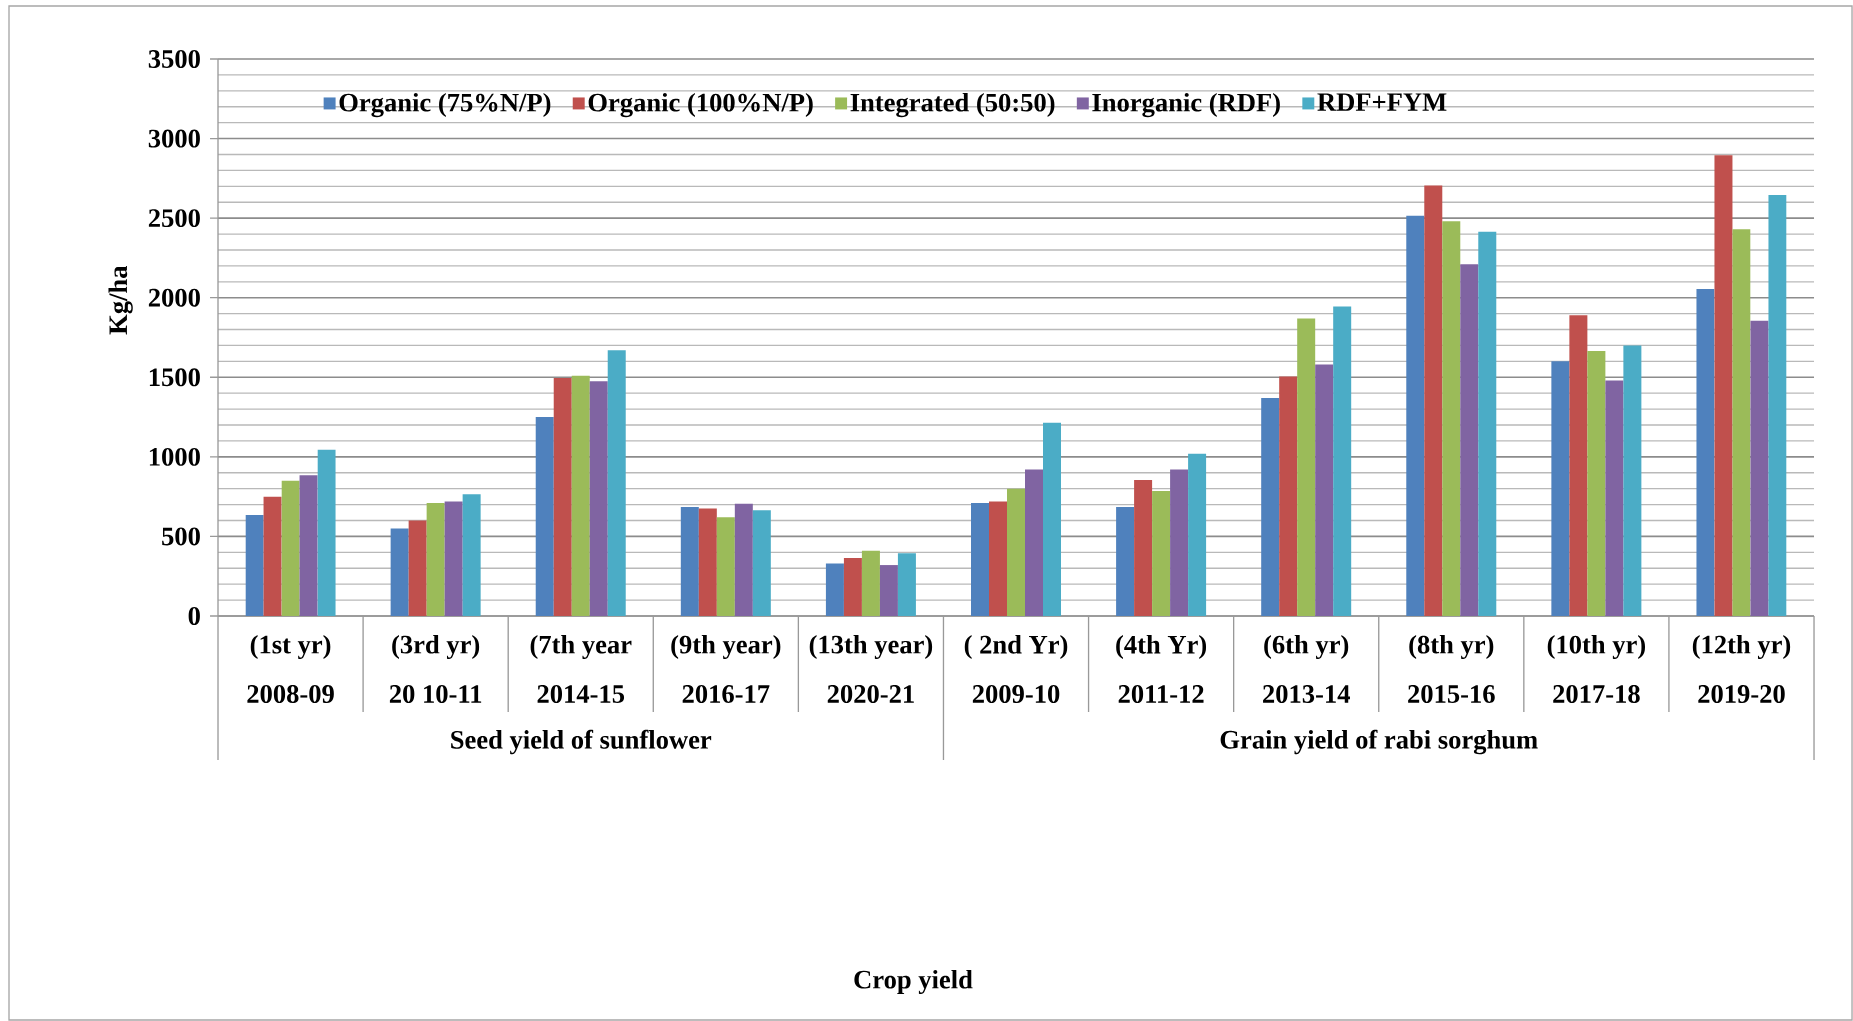 This screenshot has height=1021, width=1853. I want to click on y-tick-label: 2000, so click(174, 297).